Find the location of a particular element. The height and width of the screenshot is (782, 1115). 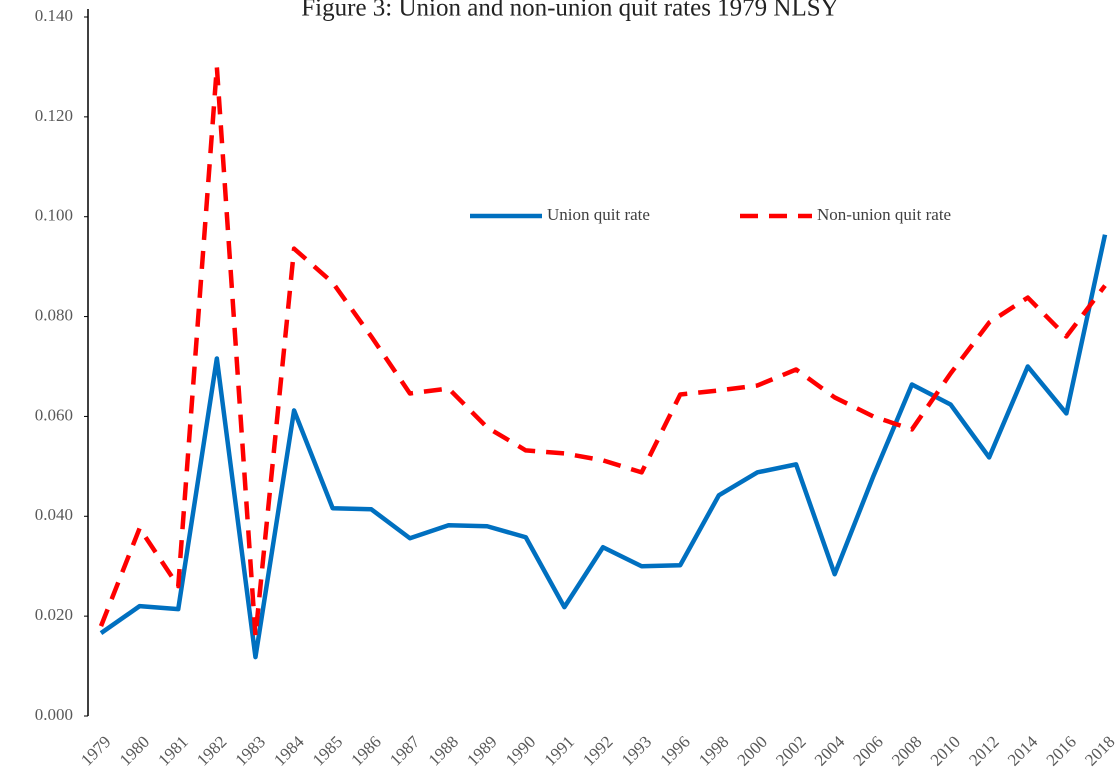

x-tick-label: 1987 is located at coordinates (405, 751).